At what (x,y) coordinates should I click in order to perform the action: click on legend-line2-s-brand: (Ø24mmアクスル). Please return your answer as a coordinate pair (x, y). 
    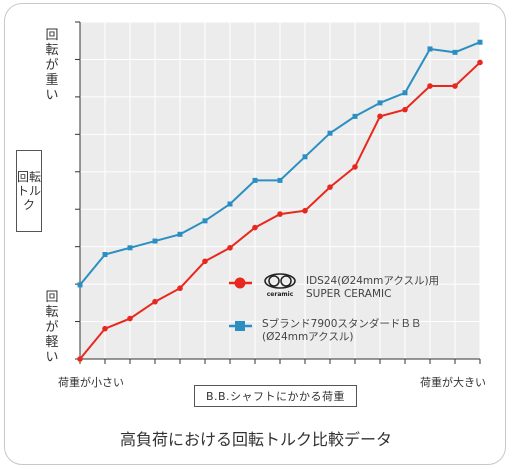
    Looking at the image, I should click on (308, 337).